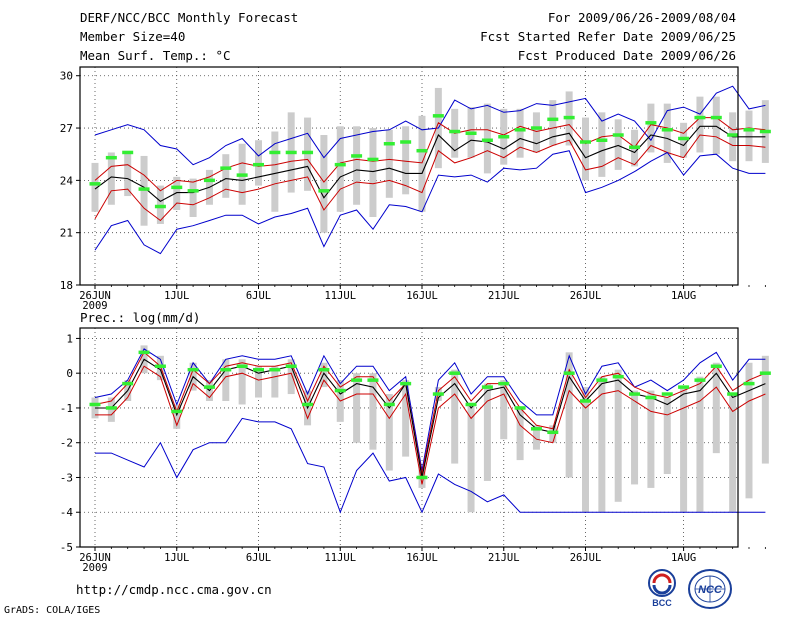 The width and height of the screenshot is (800, 618). Describe the element at coordinates (662, 588) in the screenshot. I see `bcc-logo: BCC` at that location.